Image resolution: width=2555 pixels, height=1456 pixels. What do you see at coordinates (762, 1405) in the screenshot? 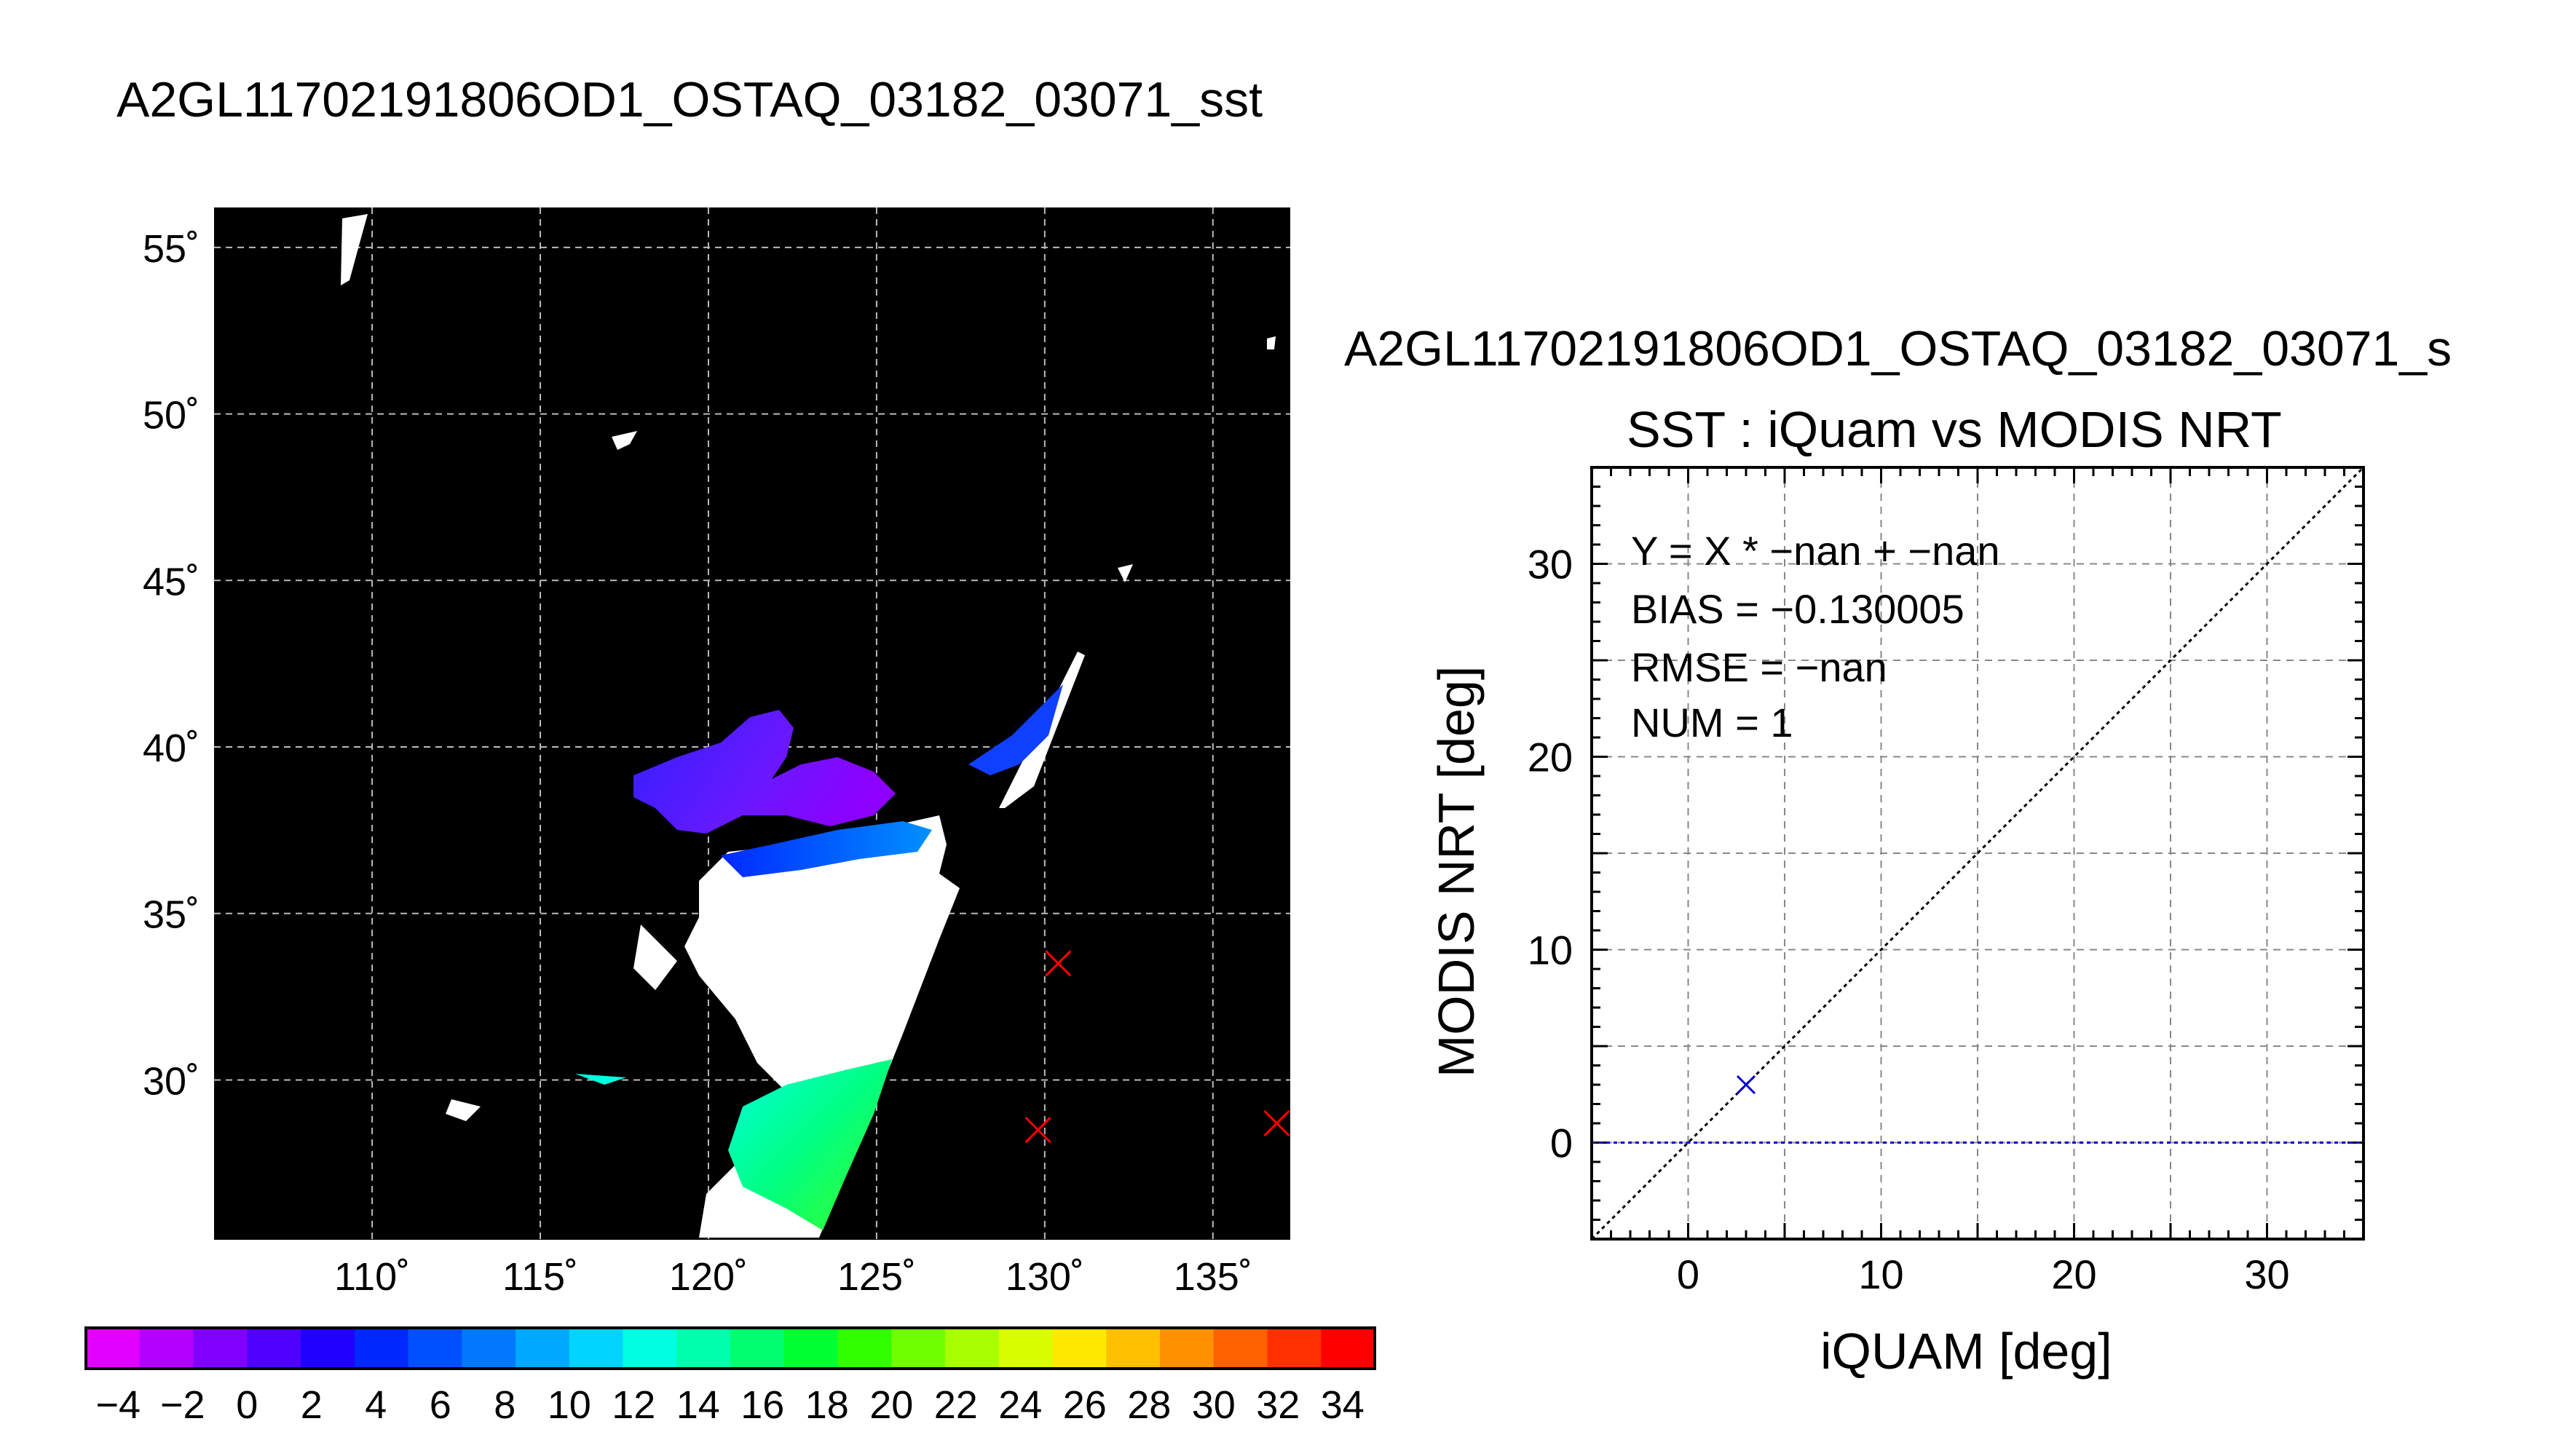
I see `colorbar-tick-label: 16` at bounding box center [762, 1405].